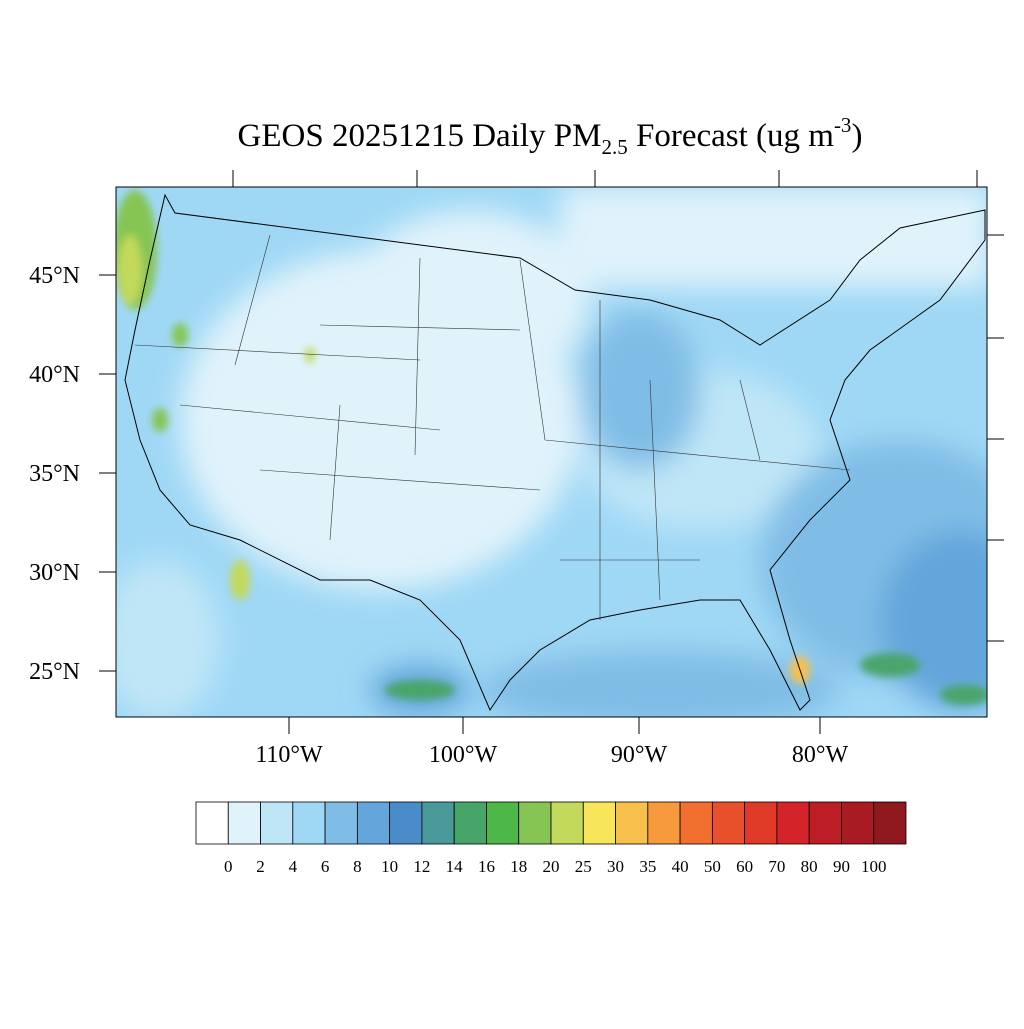  What do you see at coordinates (486, 866) in the screenshot?
I see `colorbar-label: 16` at bounding box center [486, 866].